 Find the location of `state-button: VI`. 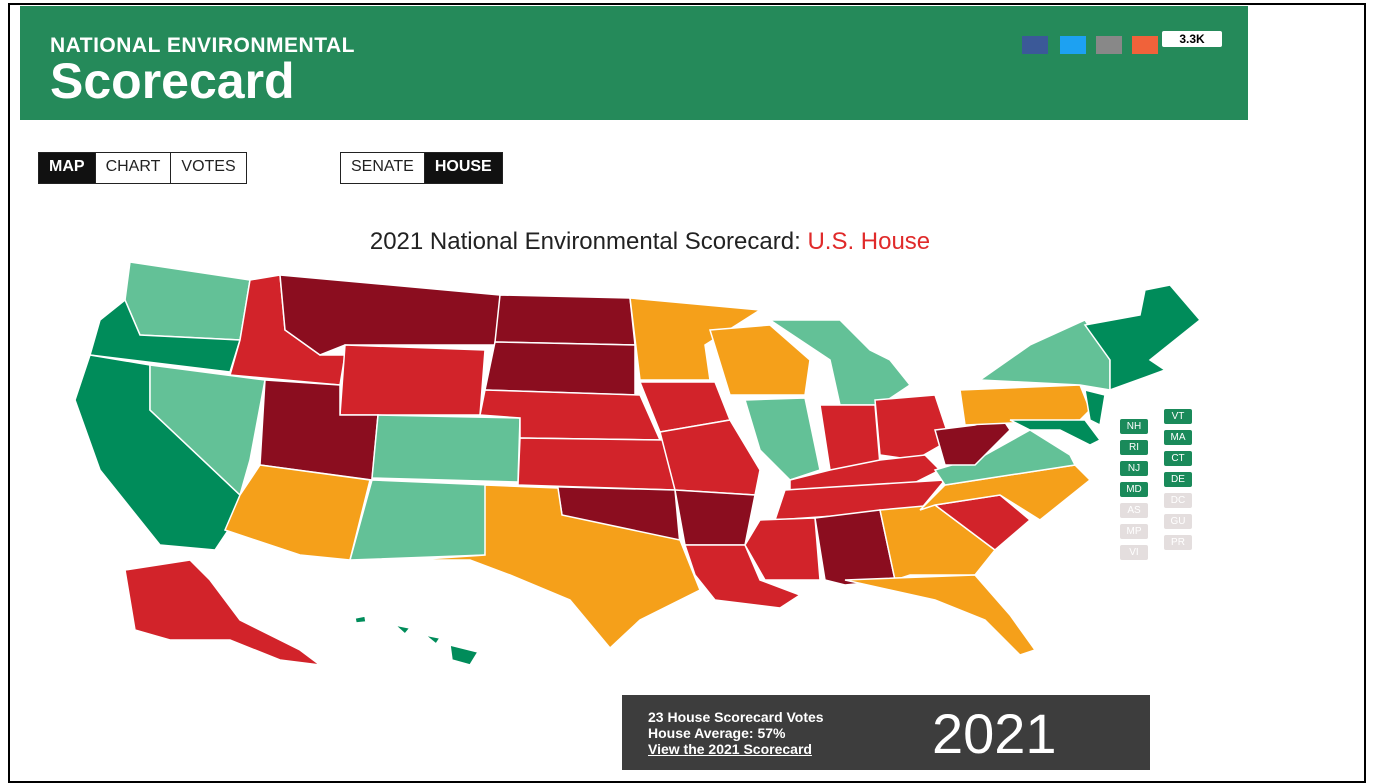

state-button: VI is located at coordinates (1134, 552).